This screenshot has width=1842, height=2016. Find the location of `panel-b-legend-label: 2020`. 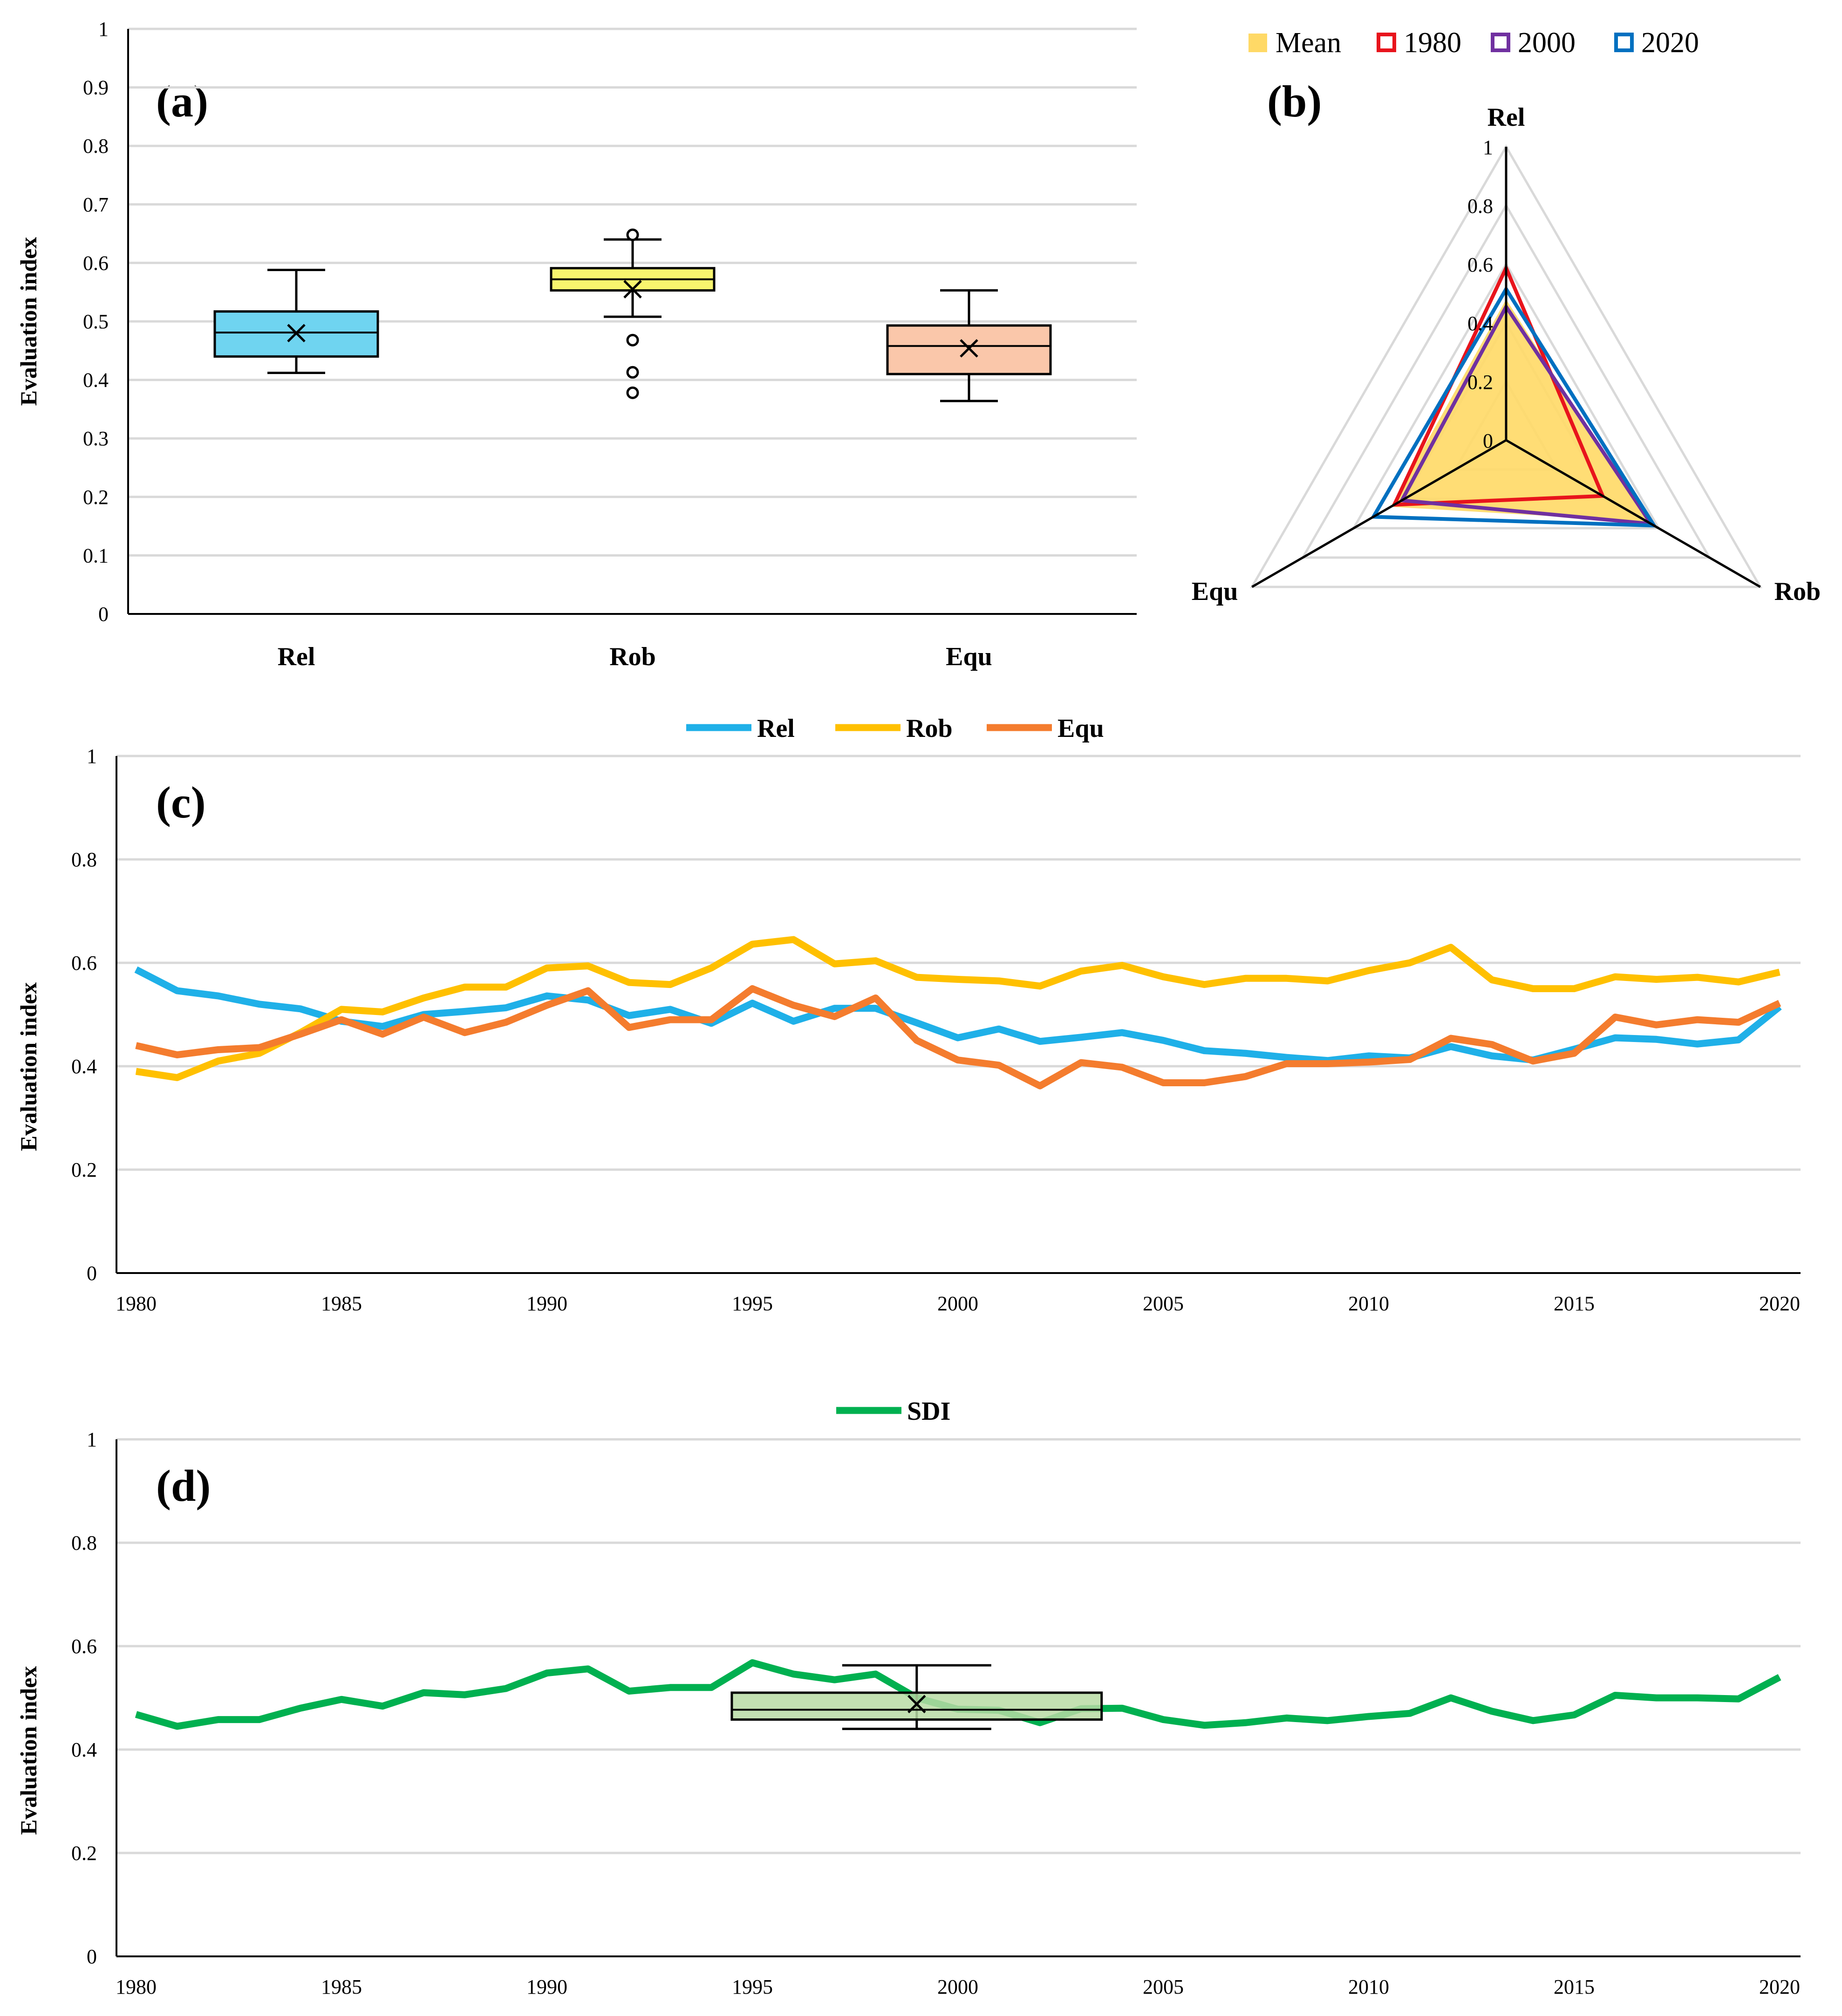

panel-b-legend-label: 2020 is located at coordinates (1670, 43).